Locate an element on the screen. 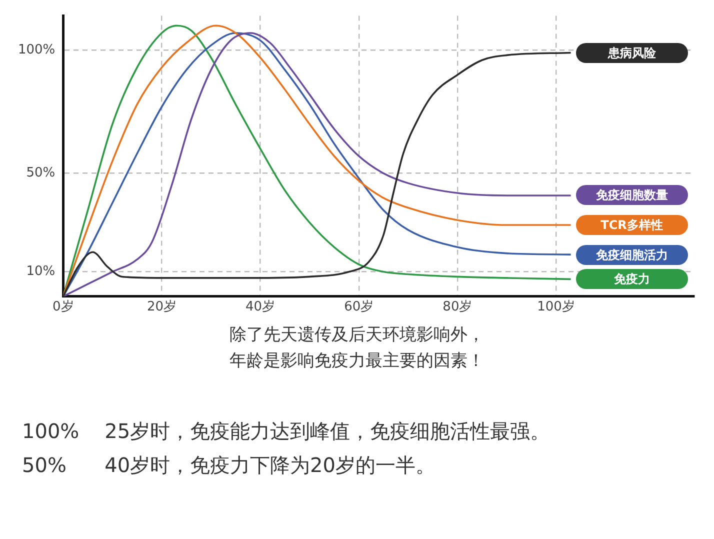  name-tag: 免疫力 is located at coordinates (632, 279).